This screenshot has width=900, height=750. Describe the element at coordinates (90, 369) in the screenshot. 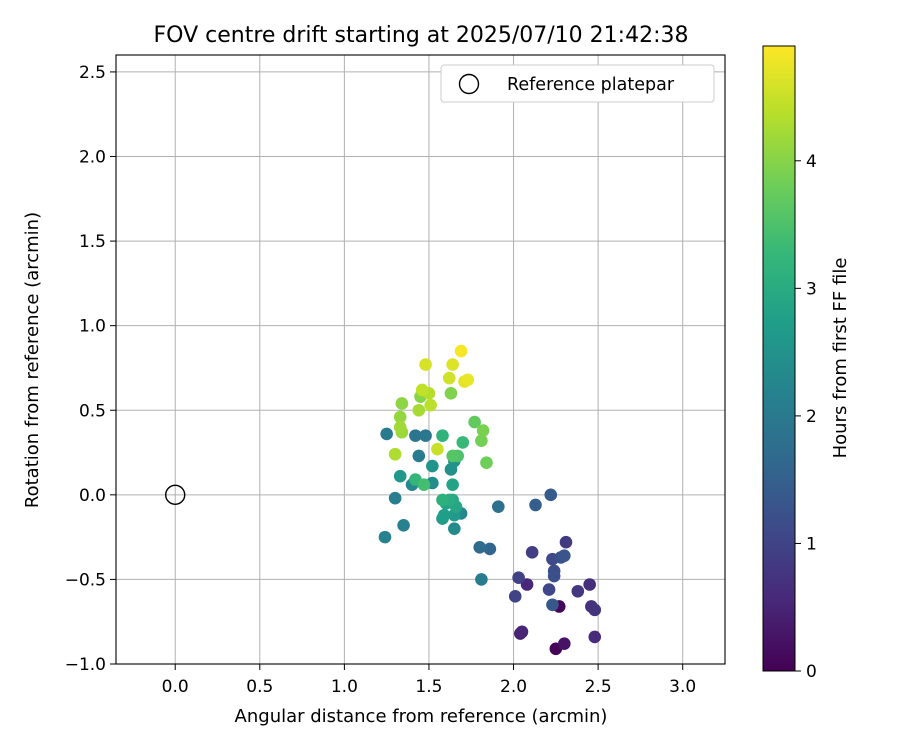

I see `y-axis-ticks: −1.0 −0.5 0.0 0.5 1.0 1.5 2.0 2.5` at that location.